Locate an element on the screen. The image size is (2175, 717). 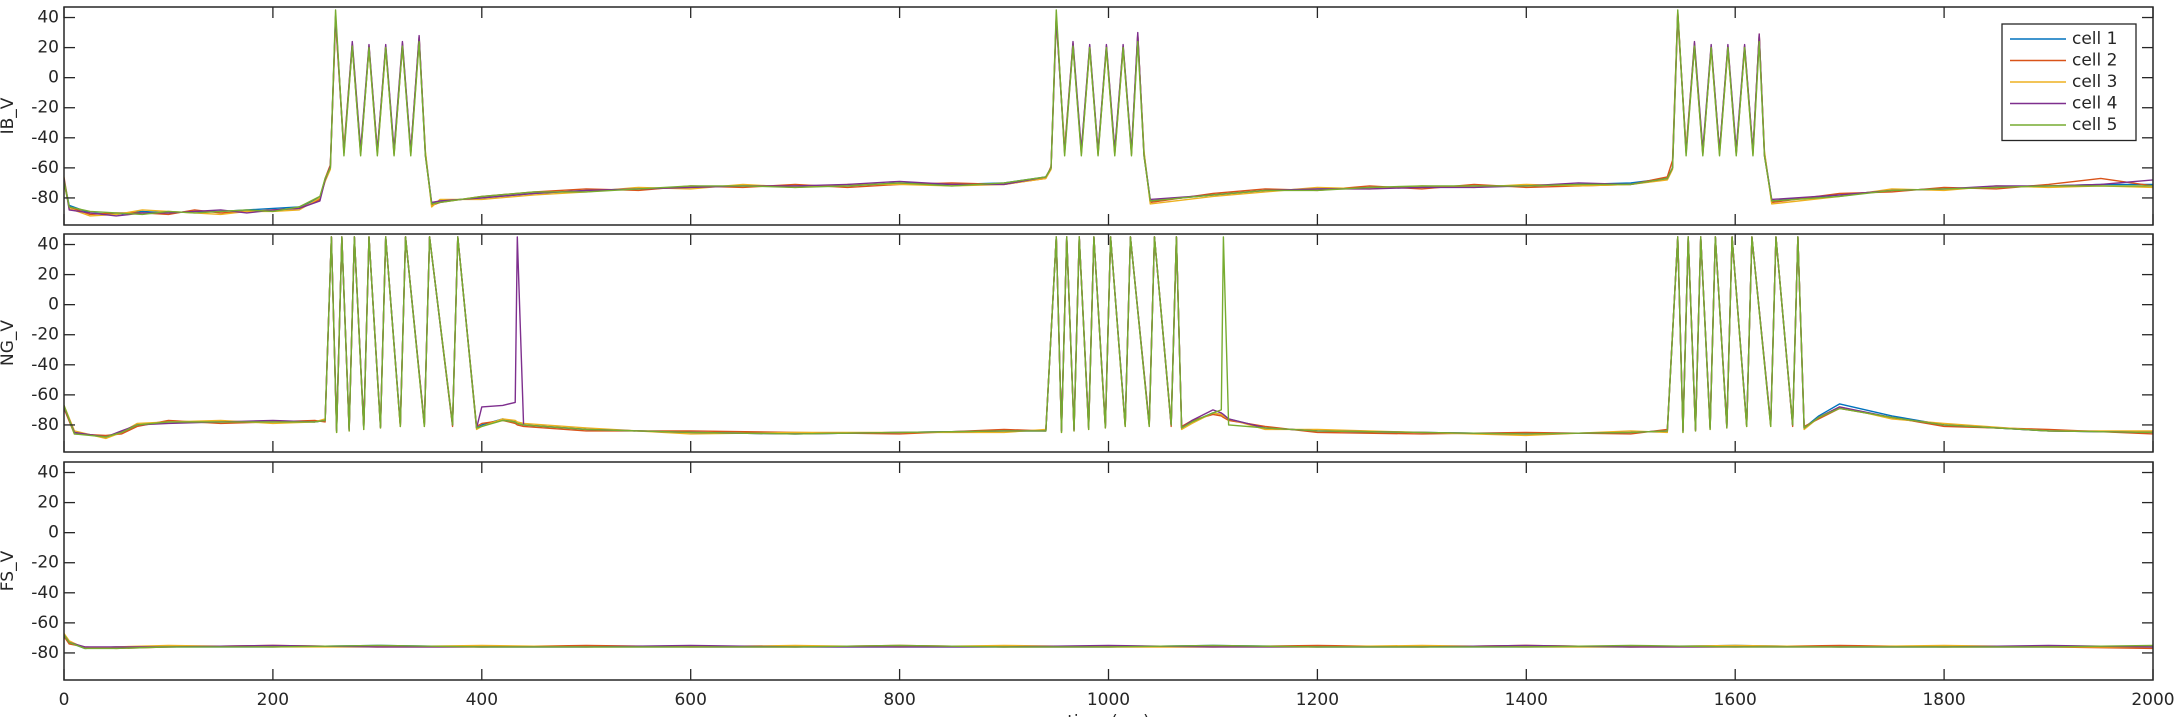
x-axis-label: time (ms) is located at coordinates (1108, 714).